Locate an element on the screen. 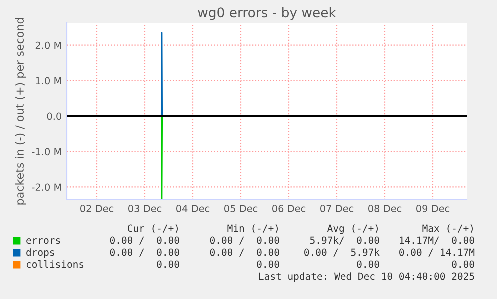  text: Last update: Wed Dec 10 04:40:00 2025 is located at coordinates (366, 277).